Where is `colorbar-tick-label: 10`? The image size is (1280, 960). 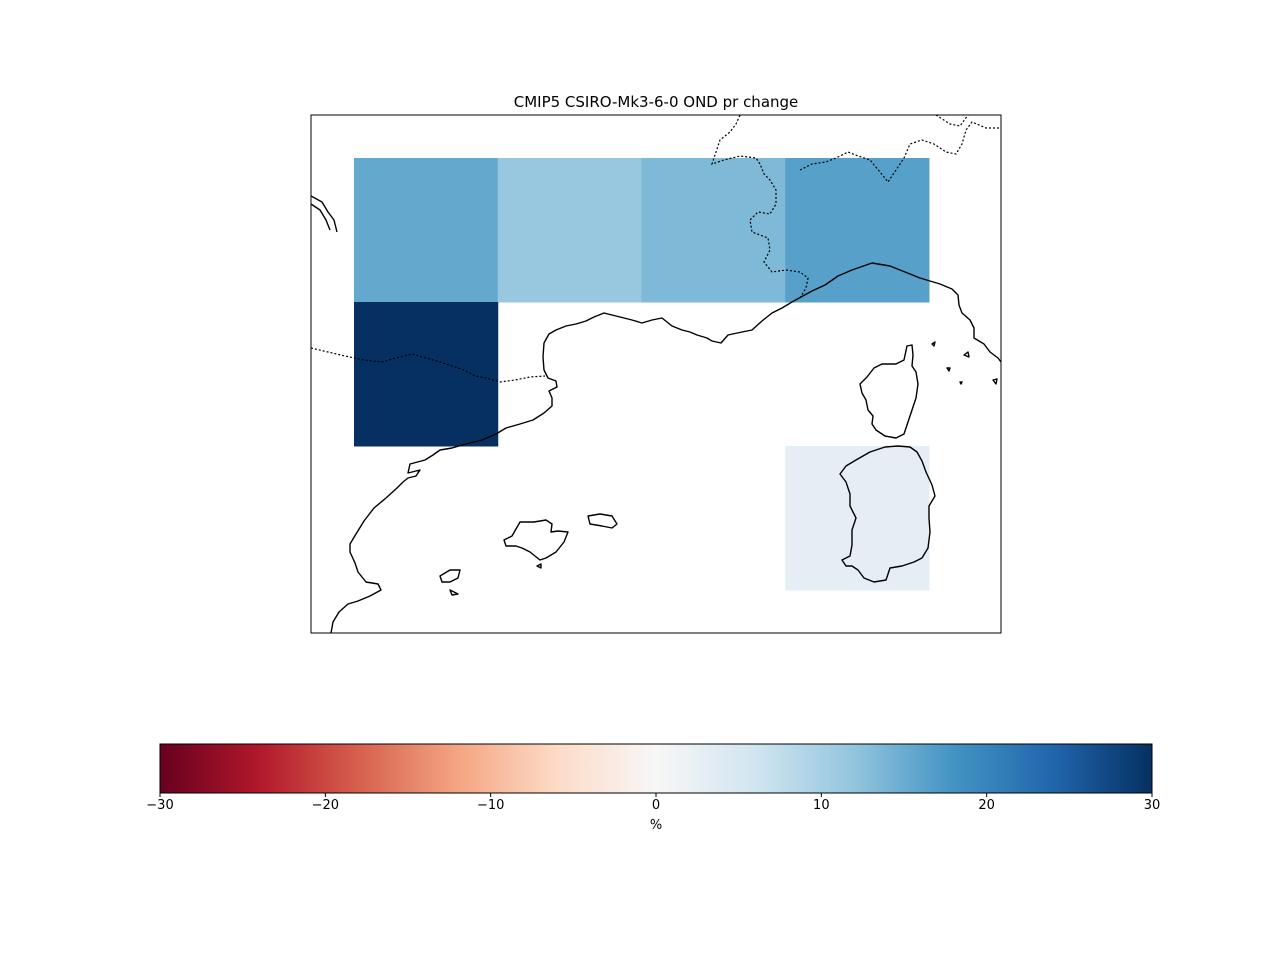
colorbar-tick-label: 10 is located at coordinates (821, 805).